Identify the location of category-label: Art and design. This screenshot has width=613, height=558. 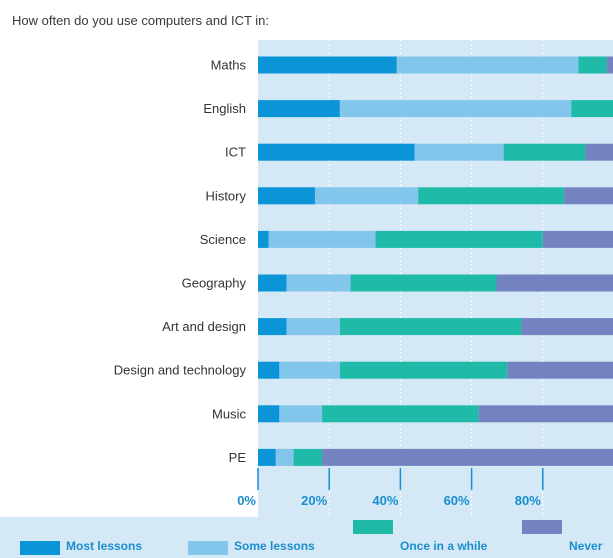
(204, 326).